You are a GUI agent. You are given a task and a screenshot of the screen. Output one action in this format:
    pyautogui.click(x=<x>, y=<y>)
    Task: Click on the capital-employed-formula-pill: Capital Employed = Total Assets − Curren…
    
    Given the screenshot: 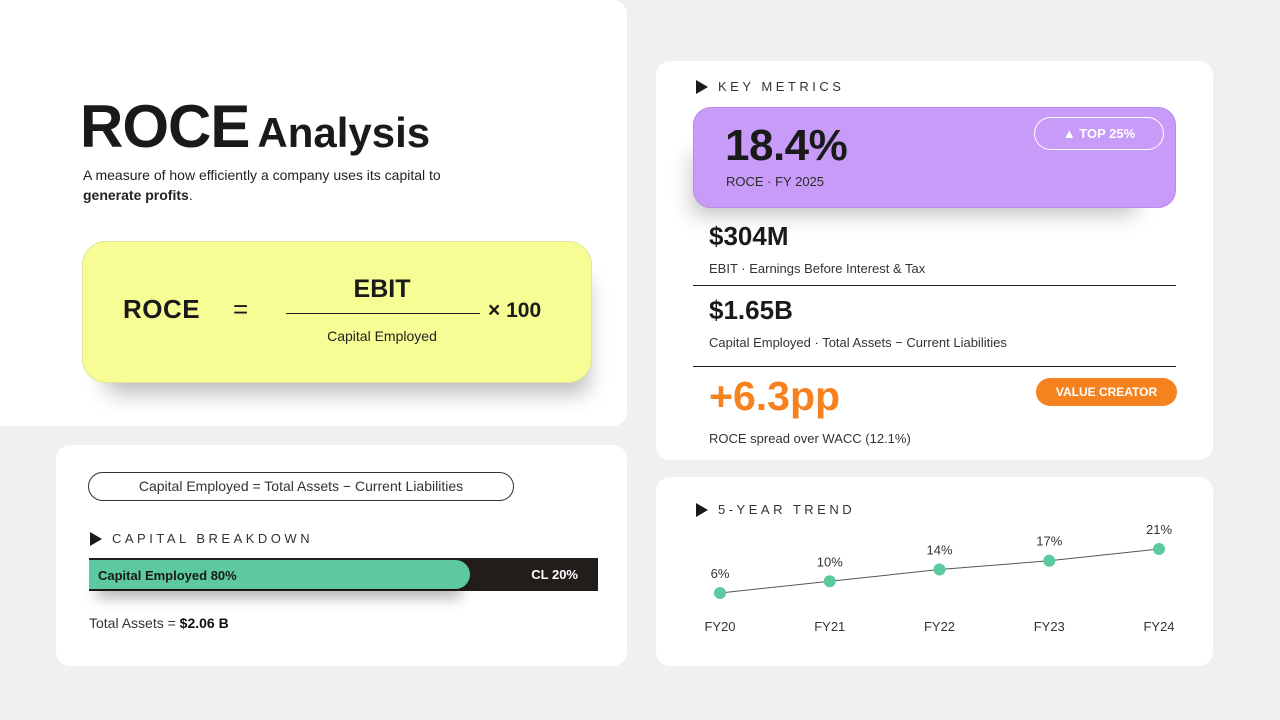 What is the action you would take?
    pyautogui.click(x=301, y=486)
    